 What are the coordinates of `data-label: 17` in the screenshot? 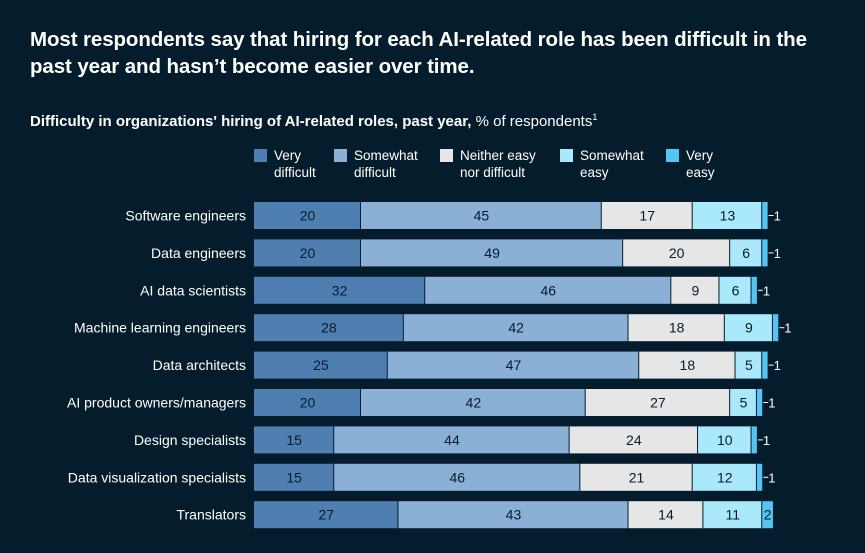 It's located at (647, 216).